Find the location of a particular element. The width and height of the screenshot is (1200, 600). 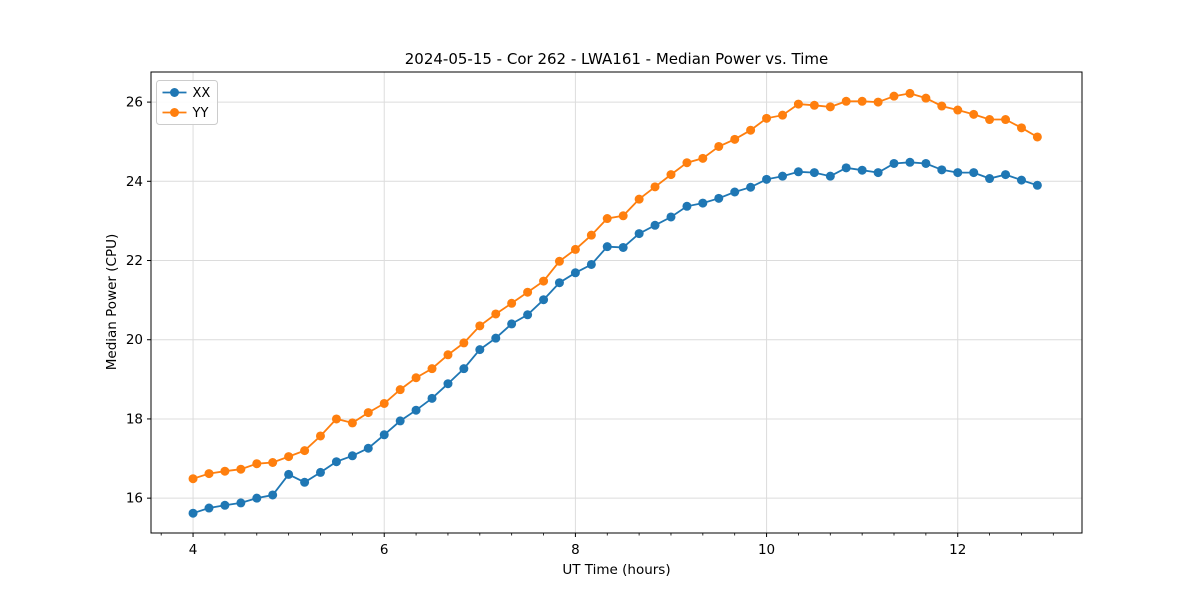

y-axis-label: Median Power (CPU) is located at coordinates (112, 302).